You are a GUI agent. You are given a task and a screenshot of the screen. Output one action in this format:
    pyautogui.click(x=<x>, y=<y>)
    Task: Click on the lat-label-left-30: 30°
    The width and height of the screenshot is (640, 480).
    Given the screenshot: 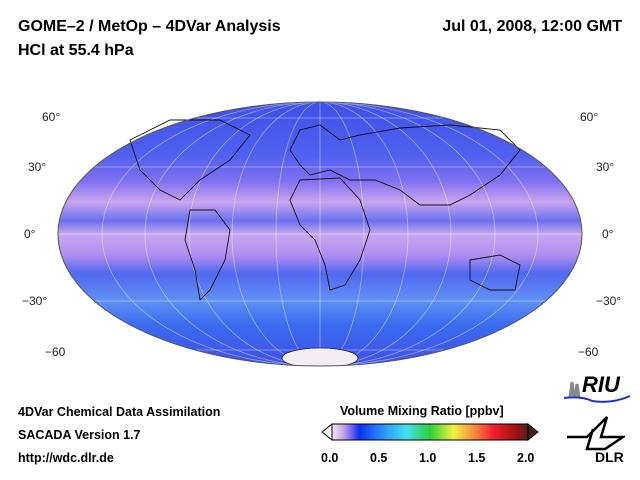 What is the action you would take?
    pyautogui.click(x=37, y=167)
    